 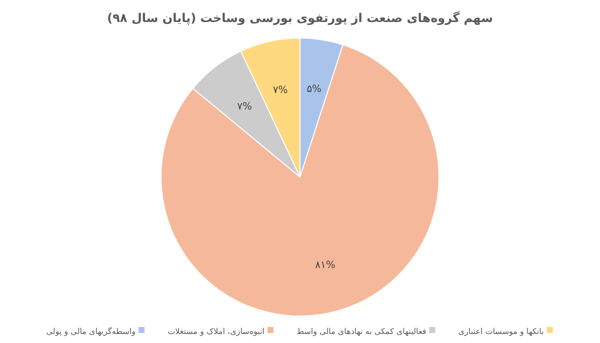 I want to click on legend-label: بانکها و موسسات اعتباری, so click(x=501, y=331).